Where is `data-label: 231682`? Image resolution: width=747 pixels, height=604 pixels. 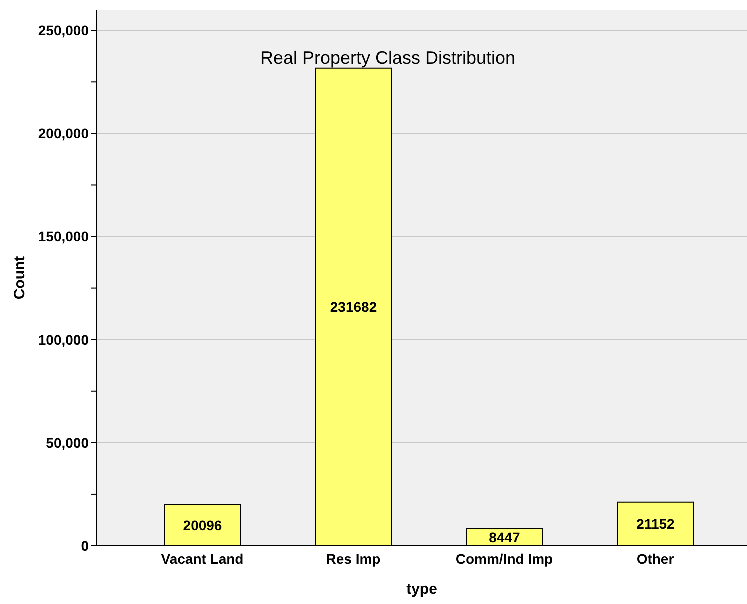 data-label: 231682 is located at coordinates (354, 307).